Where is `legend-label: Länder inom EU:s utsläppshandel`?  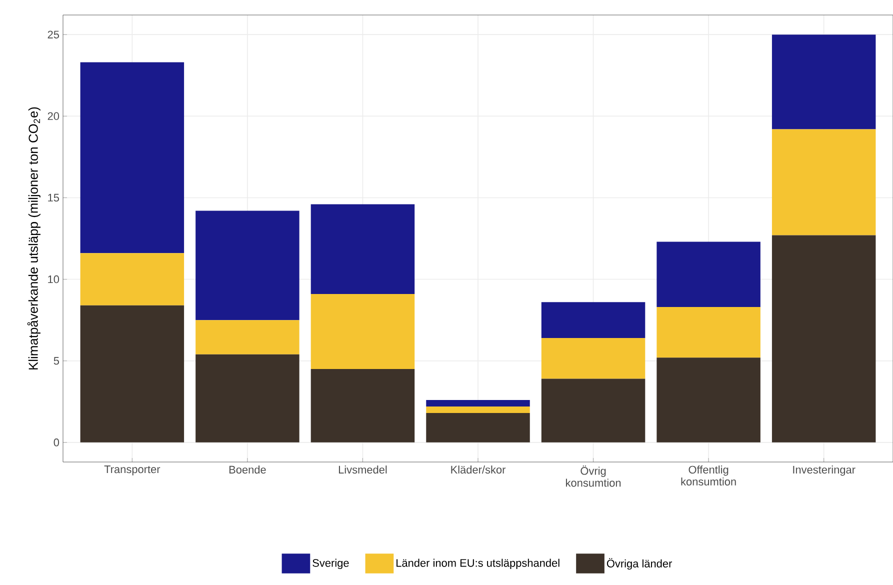
legend-label: Länder inom EU:s utsläppshandel is located at coordinates (478, 563).